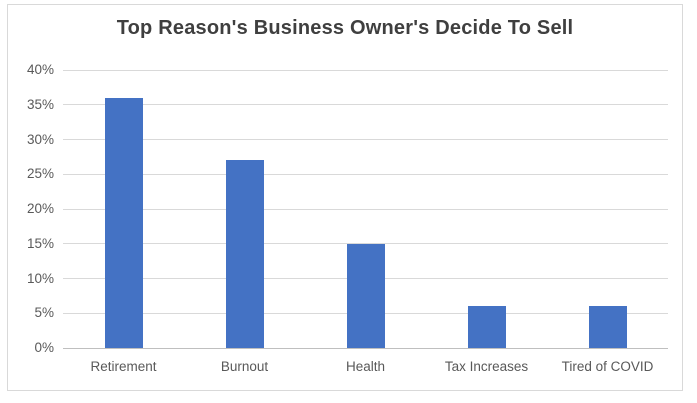 This screenshot has height=403, width=697. Describe the element at coordinates (40, 208) in the screenshot. I see `y-tick-label: 20%` at that location.